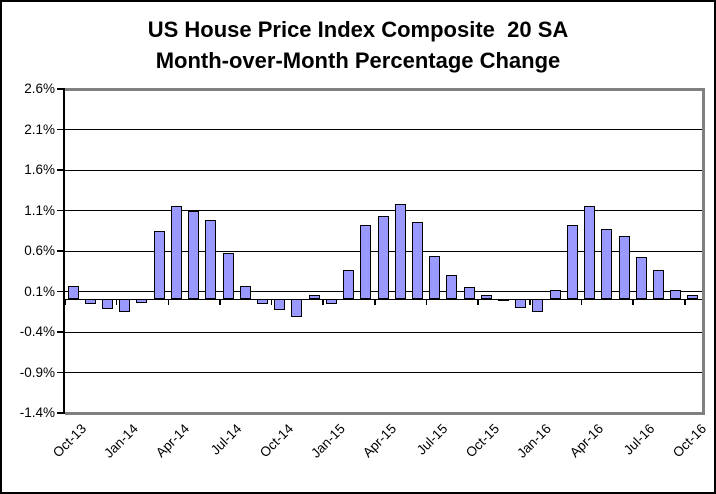  I want to click on x-tick-label: Jan-16, so click(534, 441).